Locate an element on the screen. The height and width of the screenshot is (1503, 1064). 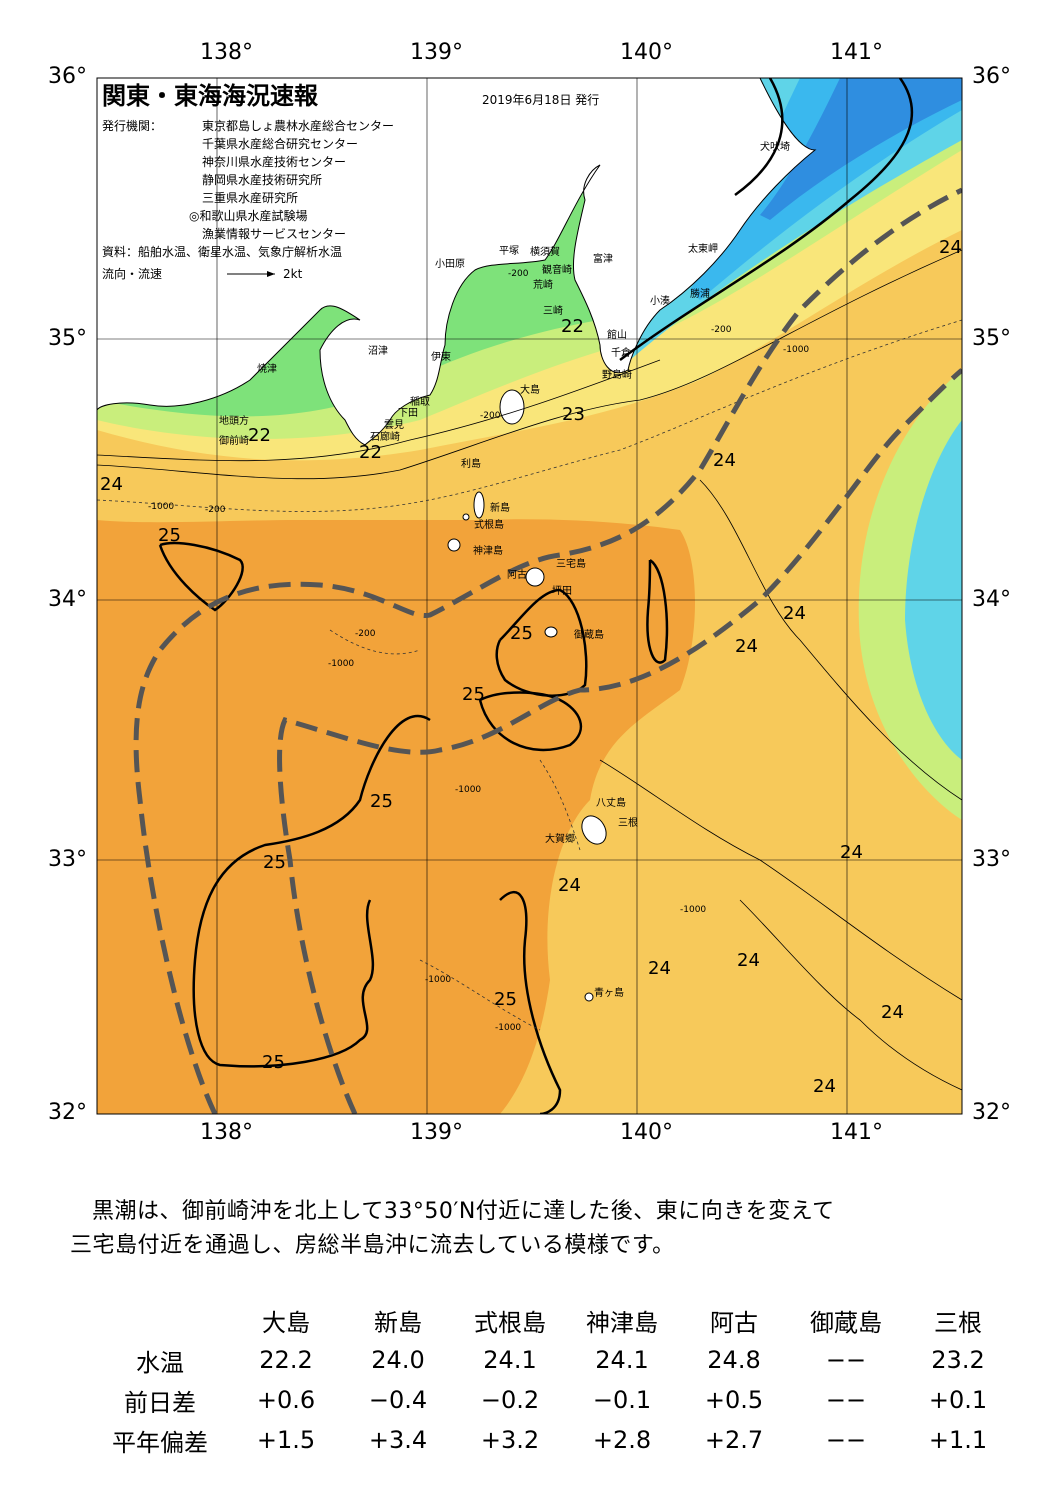
place-okago: 大賀郷 is located at coordinates (560, 838).